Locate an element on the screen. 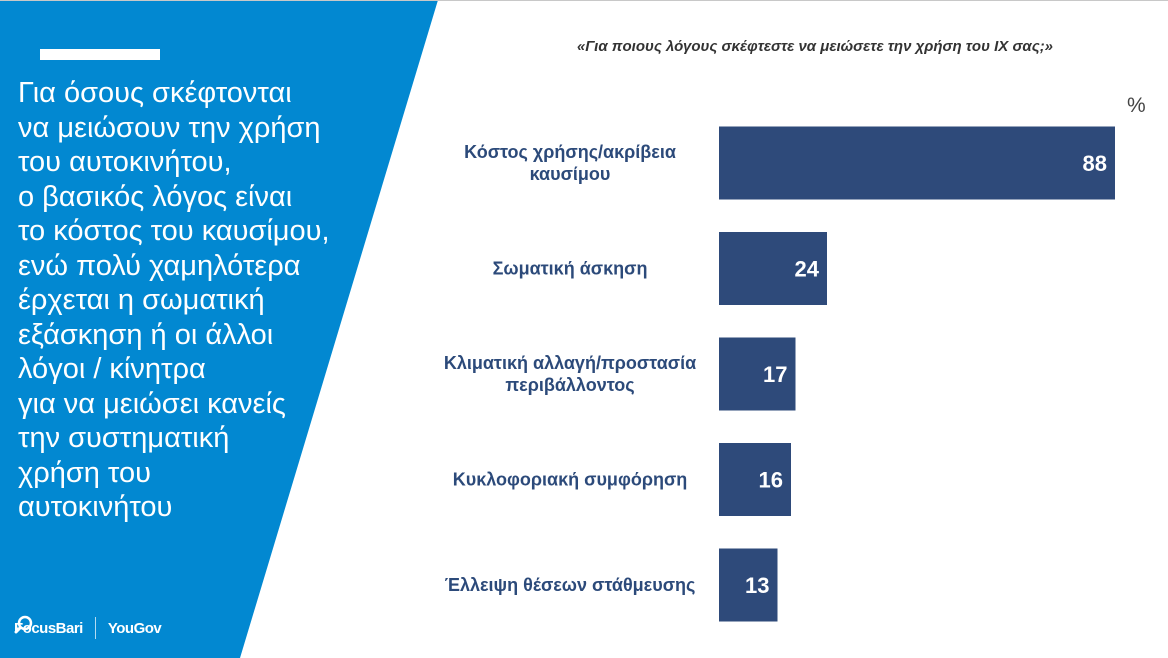 The width and height of the screenshot is (1168, 658). category-label-4: Κυκλοφοριακή συμφόρηση is located at coordinates (570, 480).